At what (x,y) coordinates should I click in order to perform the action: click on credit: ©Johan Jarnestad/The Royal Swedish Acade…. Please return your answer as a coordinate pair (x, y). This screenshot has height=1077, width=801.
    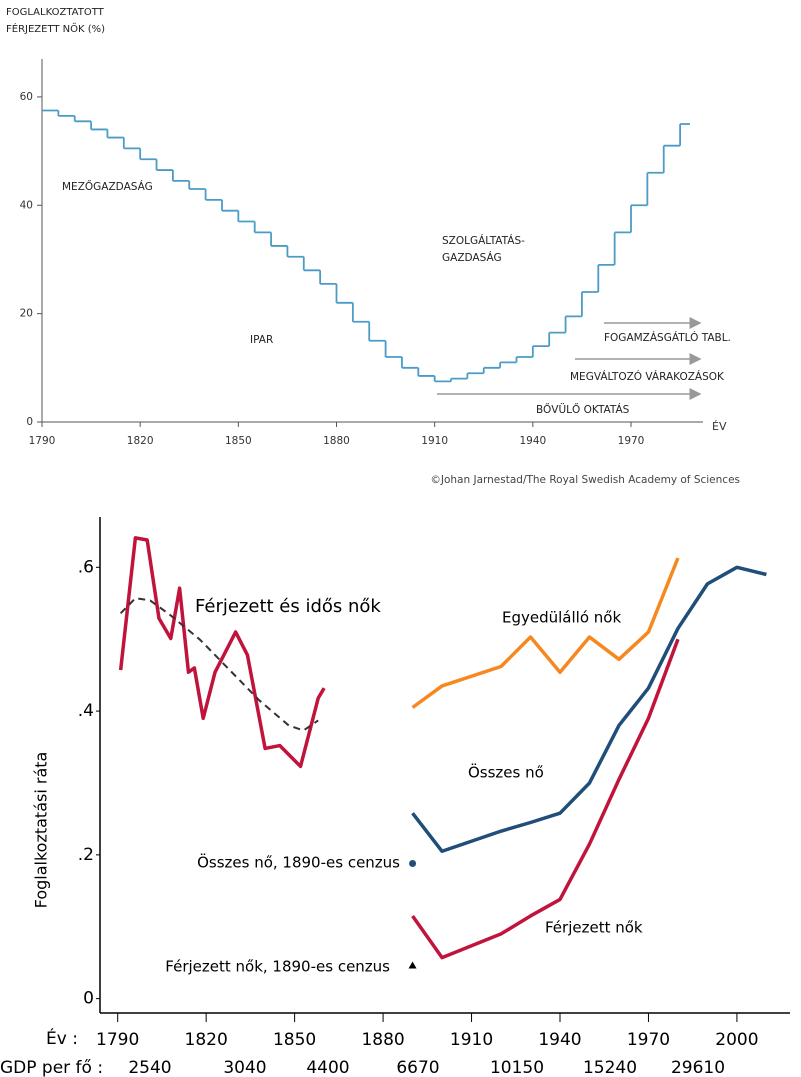
    Looking at the image, I should click on (585, 480).